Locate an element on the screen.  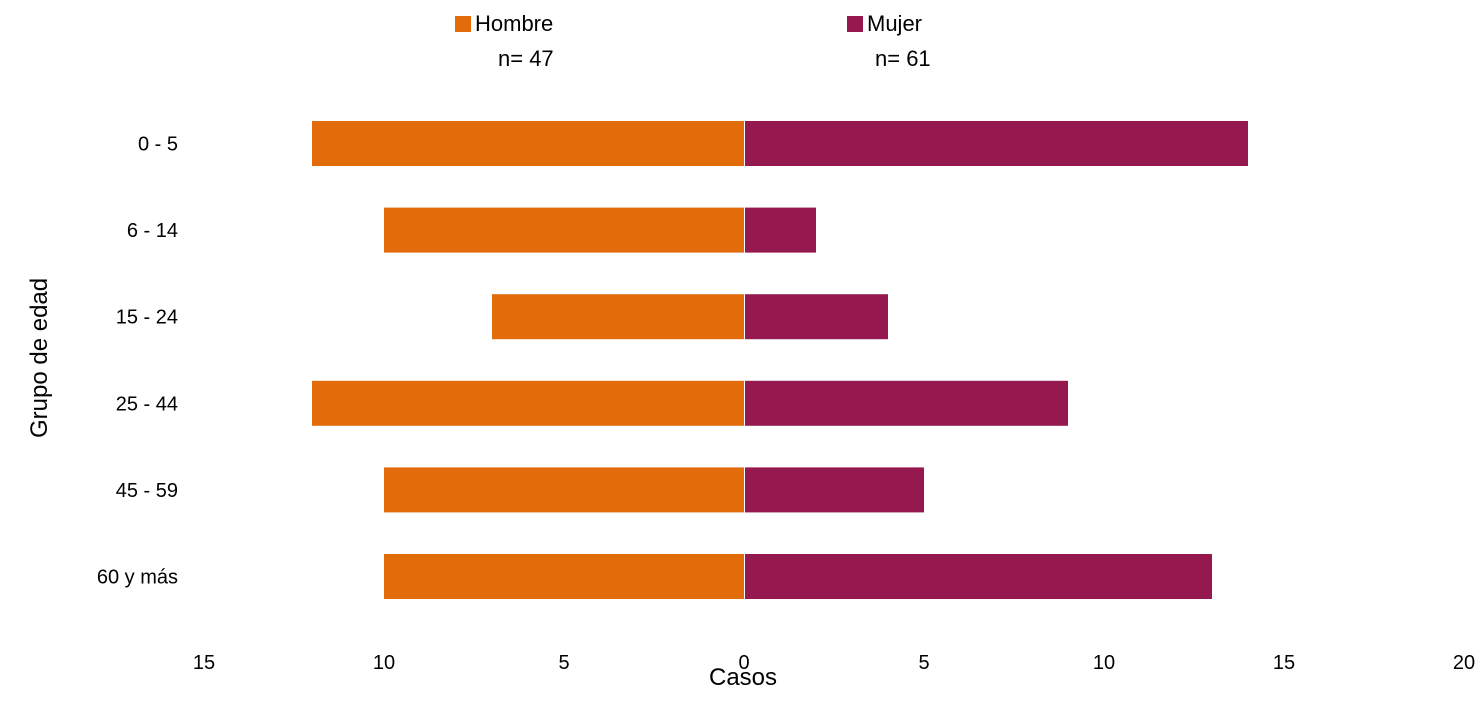
y-tick-labels: 0 - 5 6 - 14 15 - 24 25 - 44 45 - 59 60 y más is located at coordinates (137, 361).